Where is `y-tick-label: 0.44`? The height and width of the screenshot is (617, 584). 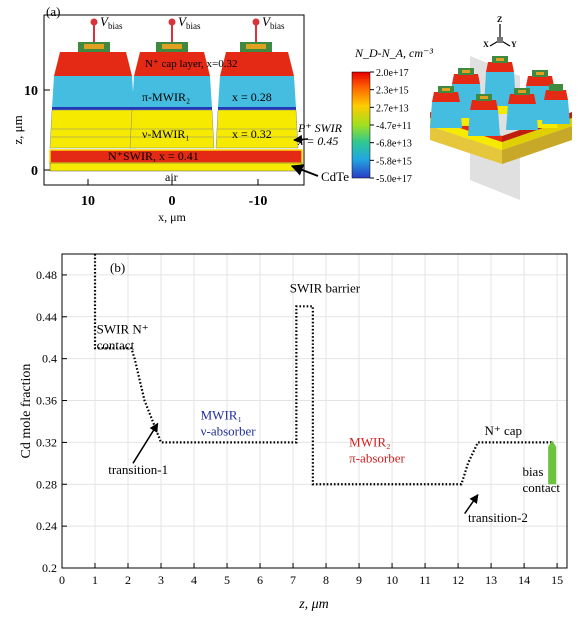 y-tick-label: 0.44 is located at coordinates (46, 317).